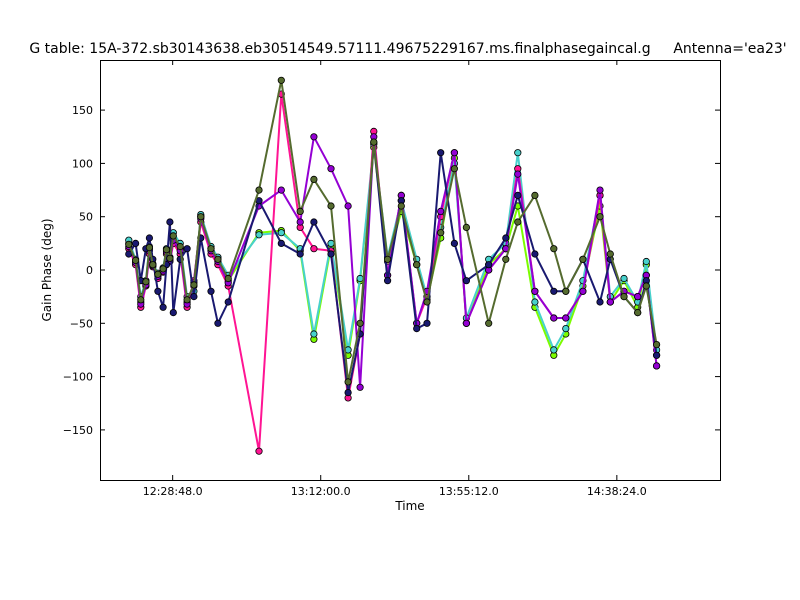 The height and width of the screenshot is (600, 800). Describe the element at coordinates (47, 269) in the screenshot. I see `y-axis-label: Gain Phase (deg)` at that location.